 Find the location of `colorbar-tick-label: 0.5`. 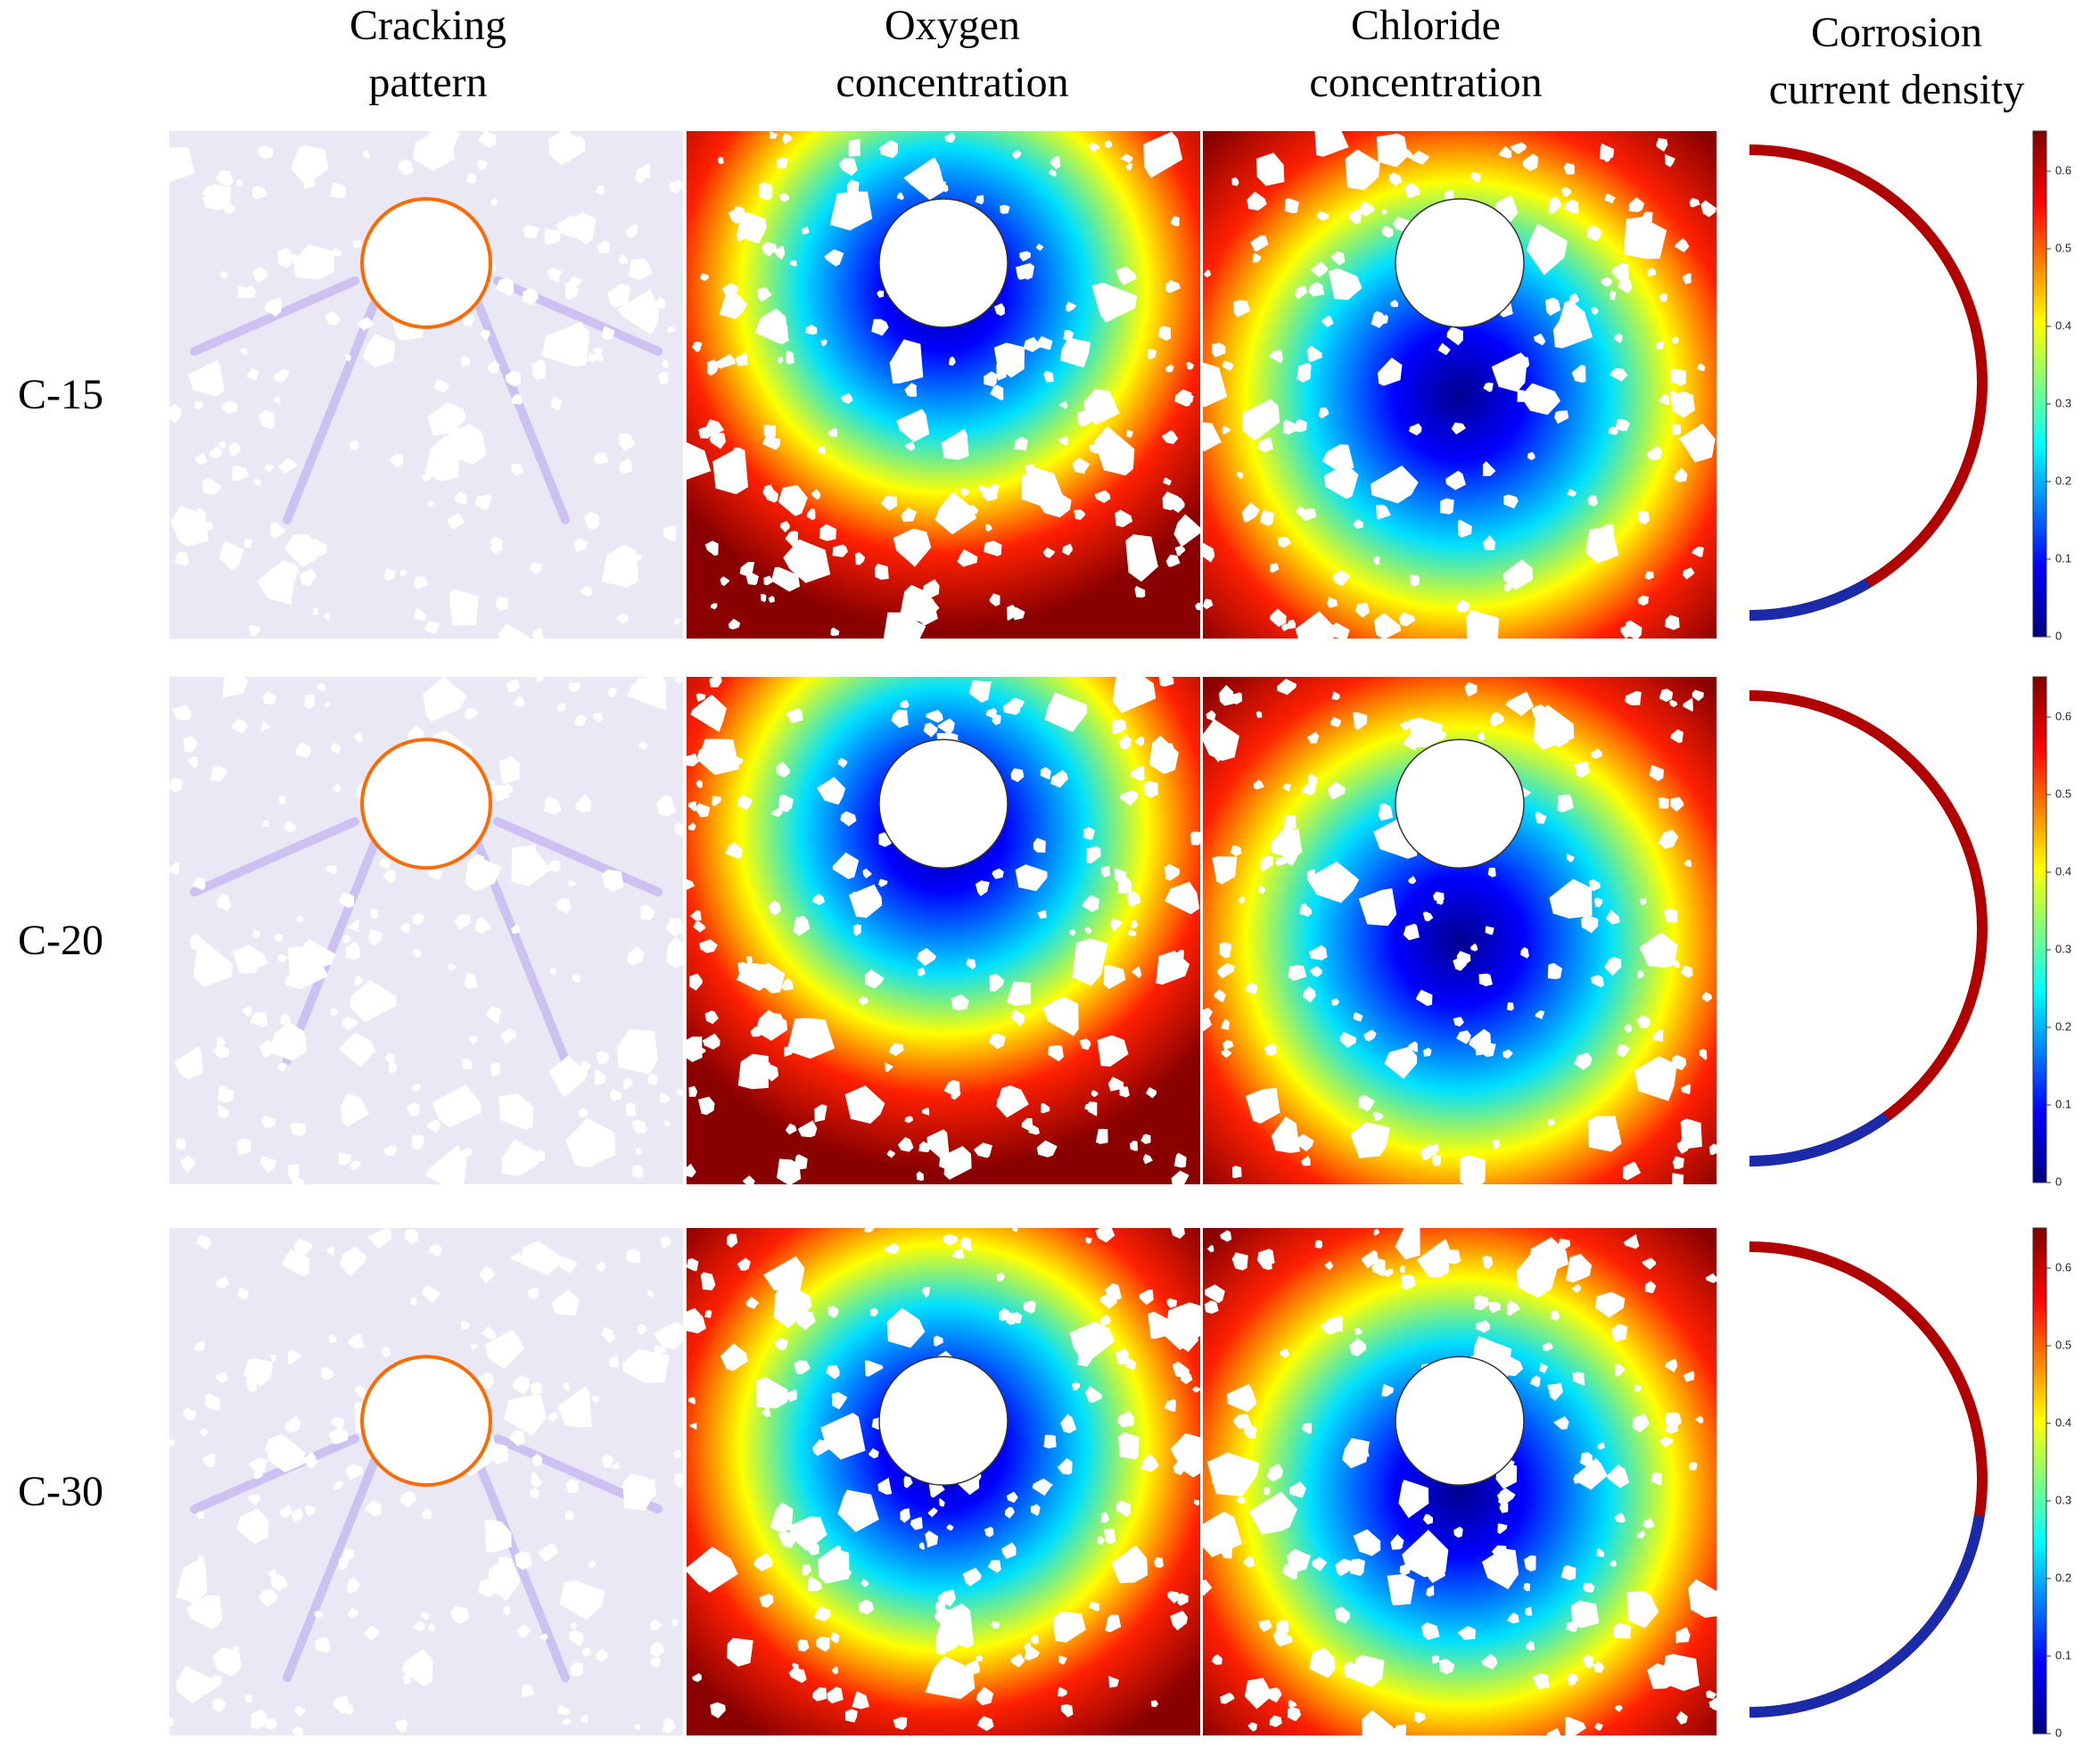

colorbar-tick-label: 0.5 is located at coordinates (2063, 793).